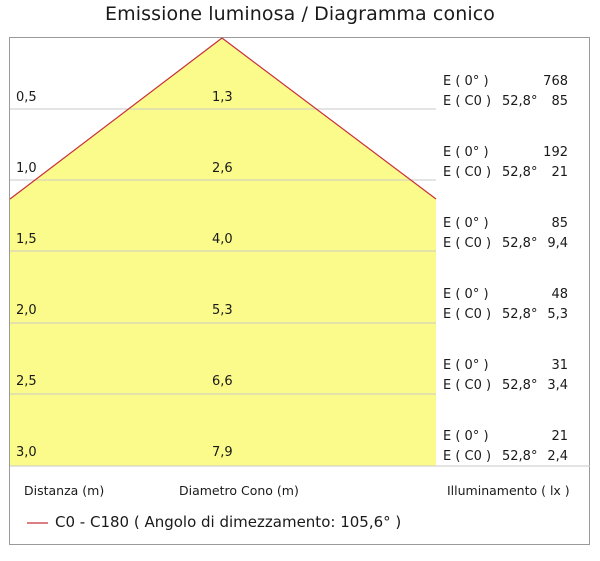  What do you see at coordinates (222, 452) in the screenshot?
I see `diameter-label: 7,9` at bounding box center [222, 452].